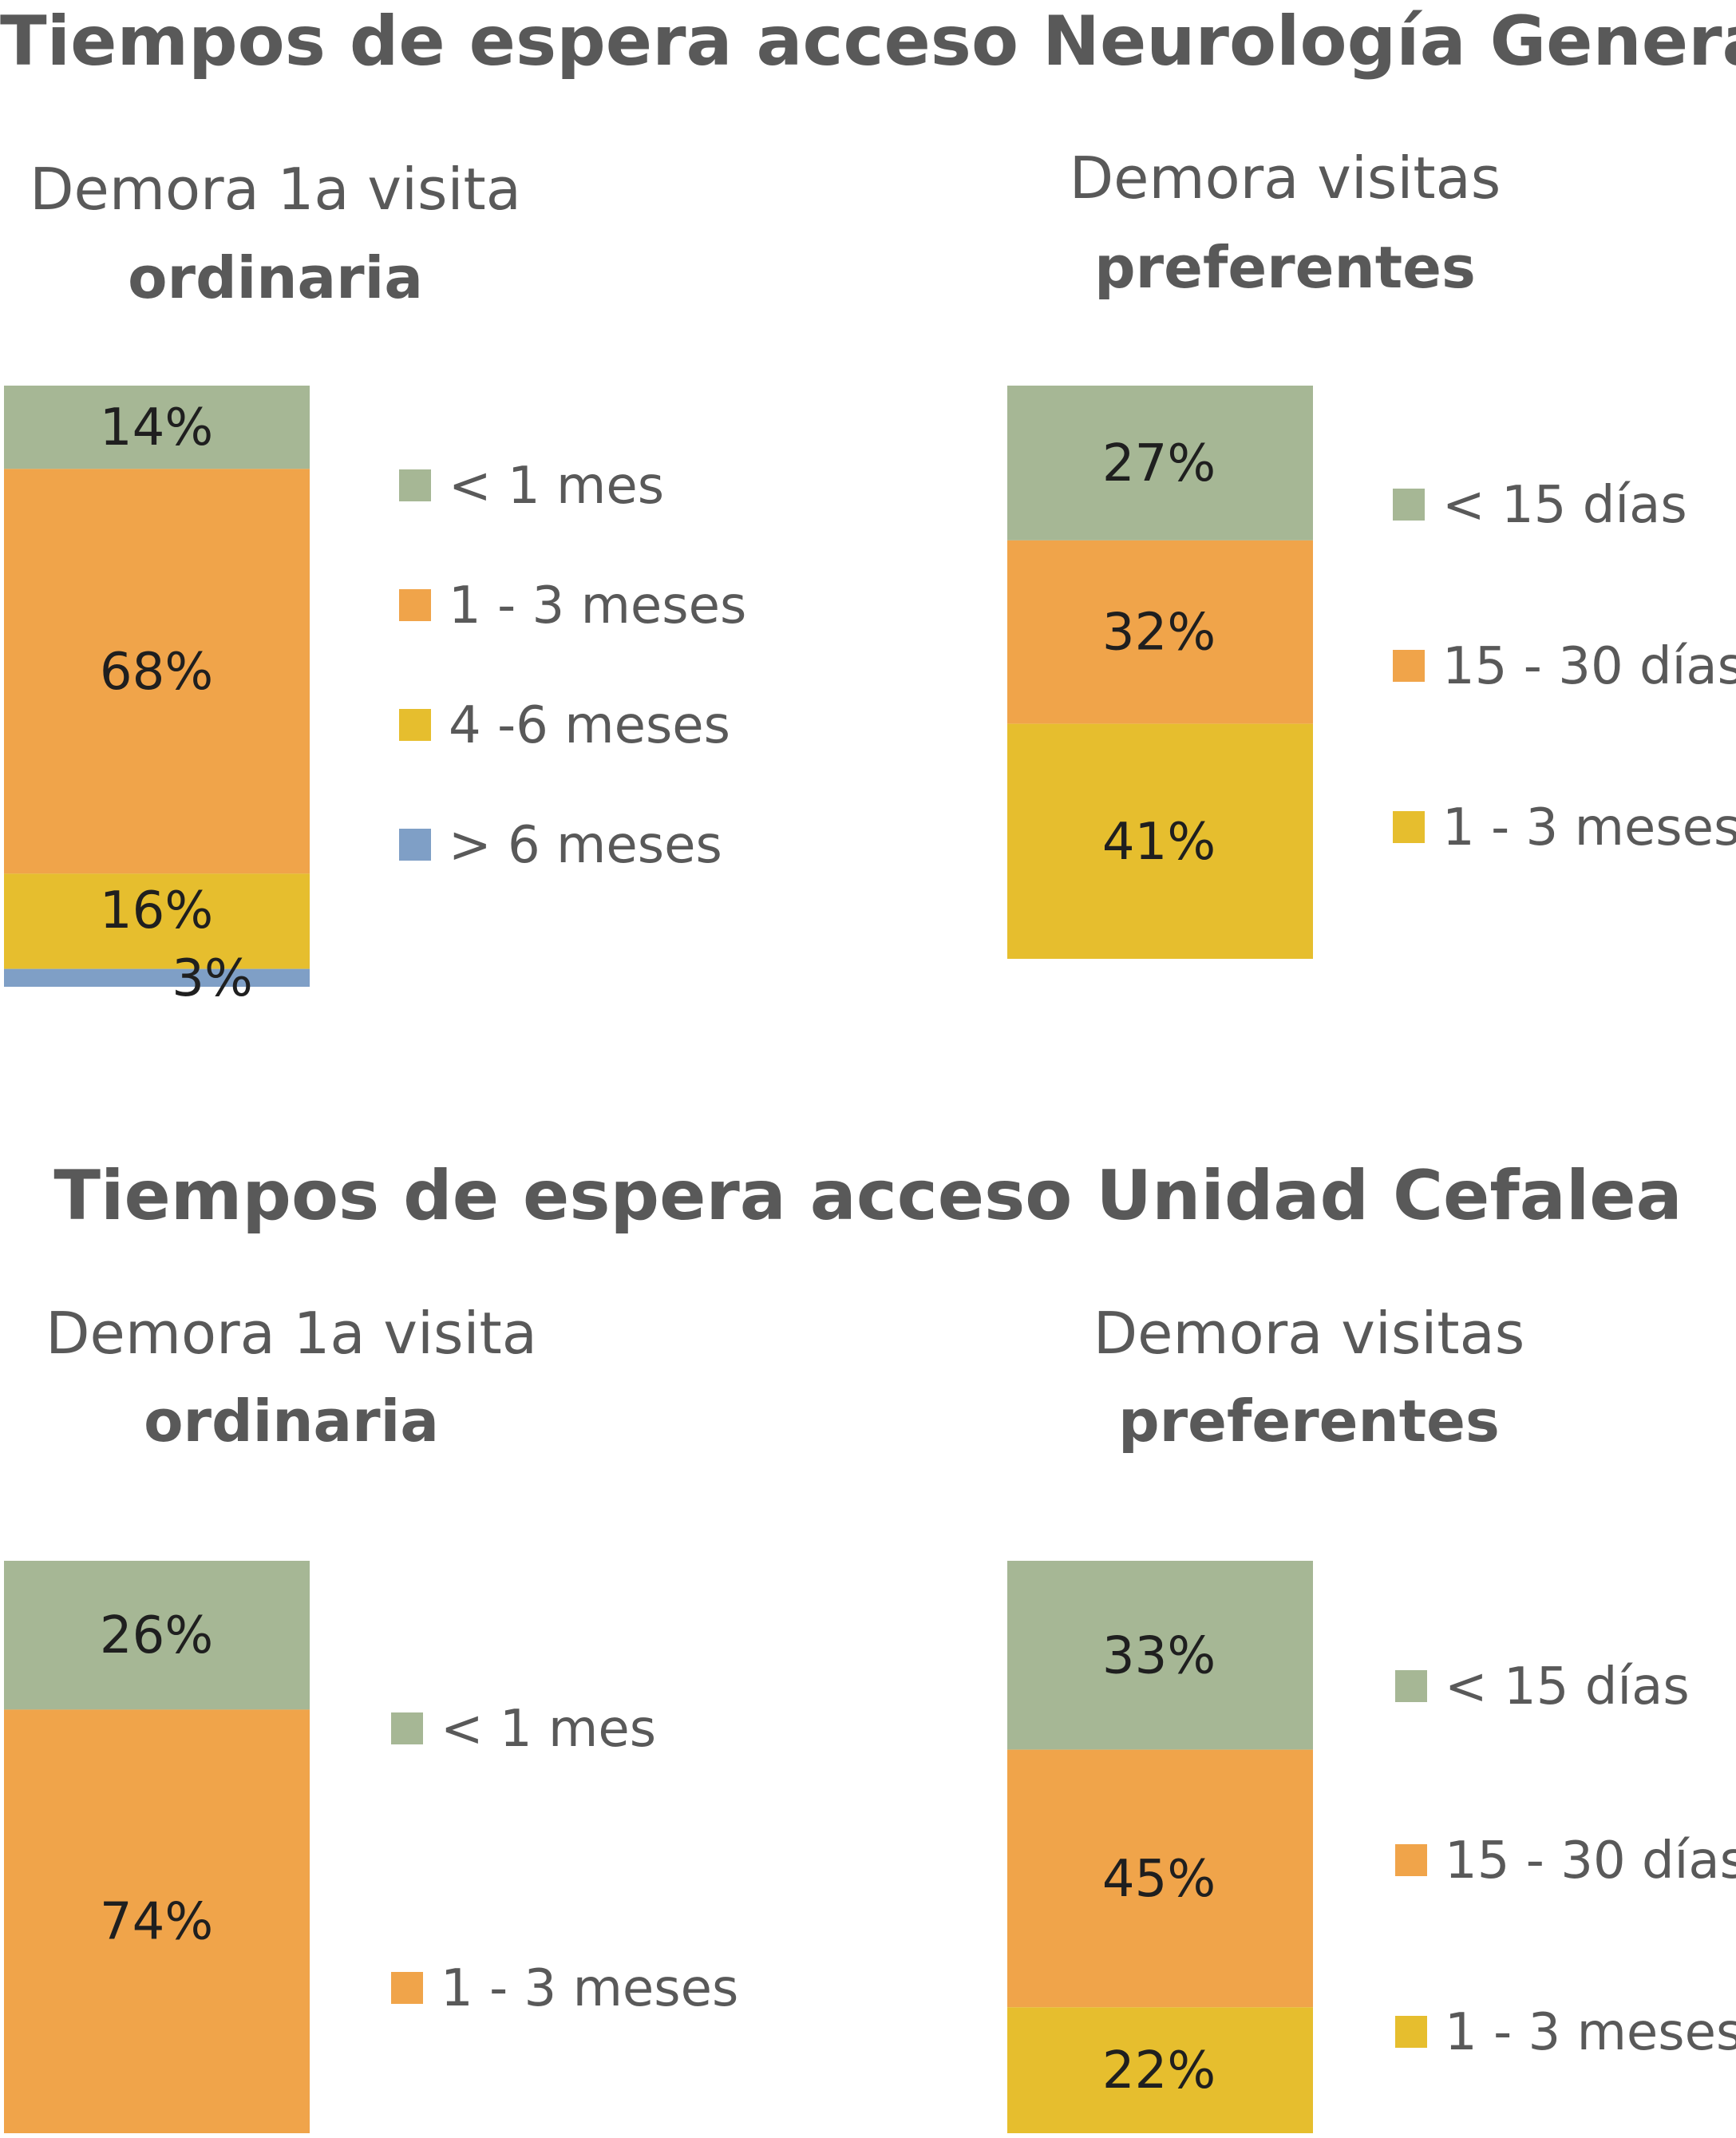 This screenshot has width=1736, height=2138. What do you see at coordinates (868, 1196) in the screenshot?
I see `panel-title-cefalea: Tiempos de espera acceso Unidad Cefalea` at bounding box center [868, 1196].